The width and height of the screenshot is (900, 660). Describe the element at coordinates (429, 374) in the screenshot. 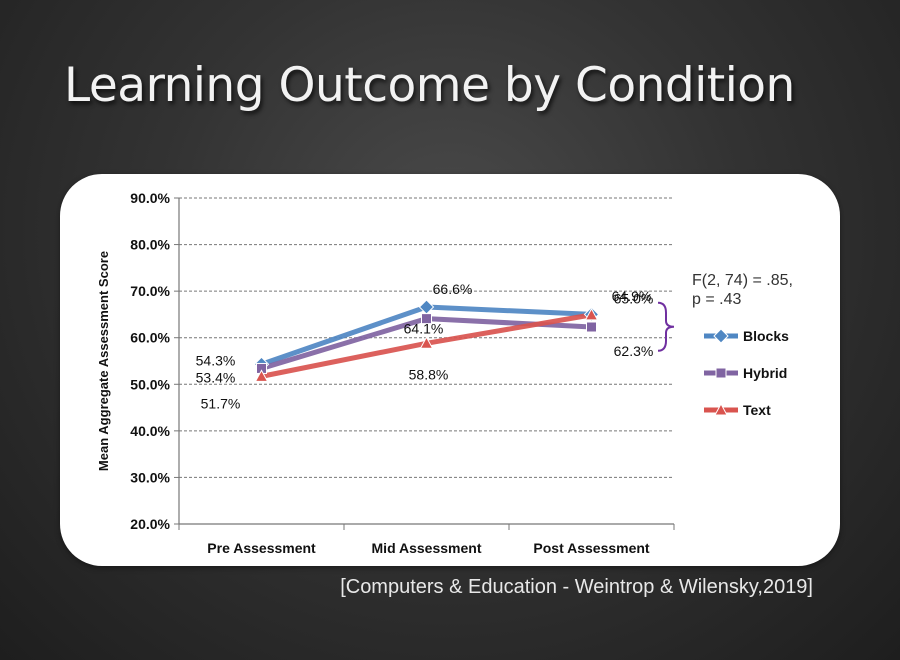

I see `data-label-text: 58.8%` at that location.